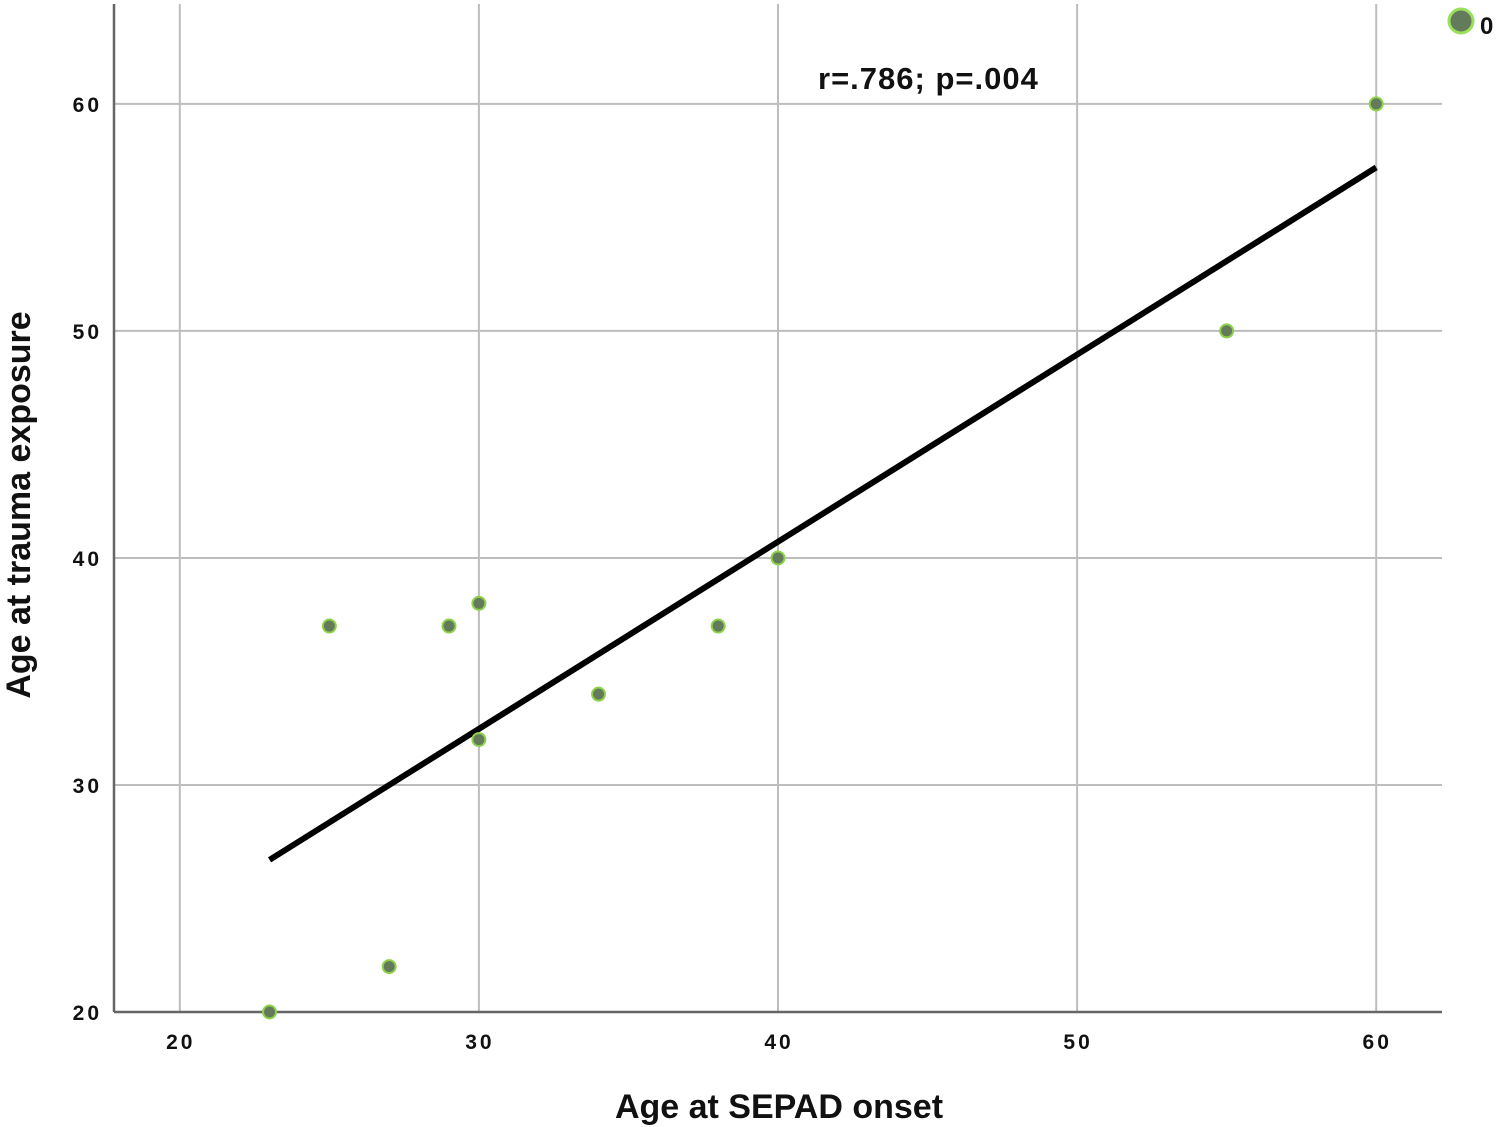 The image size is (1500, 1127). Describe the element at coordinates (1077, 1042) in the screenshot. I see `x-tick-label: 50` at that location.